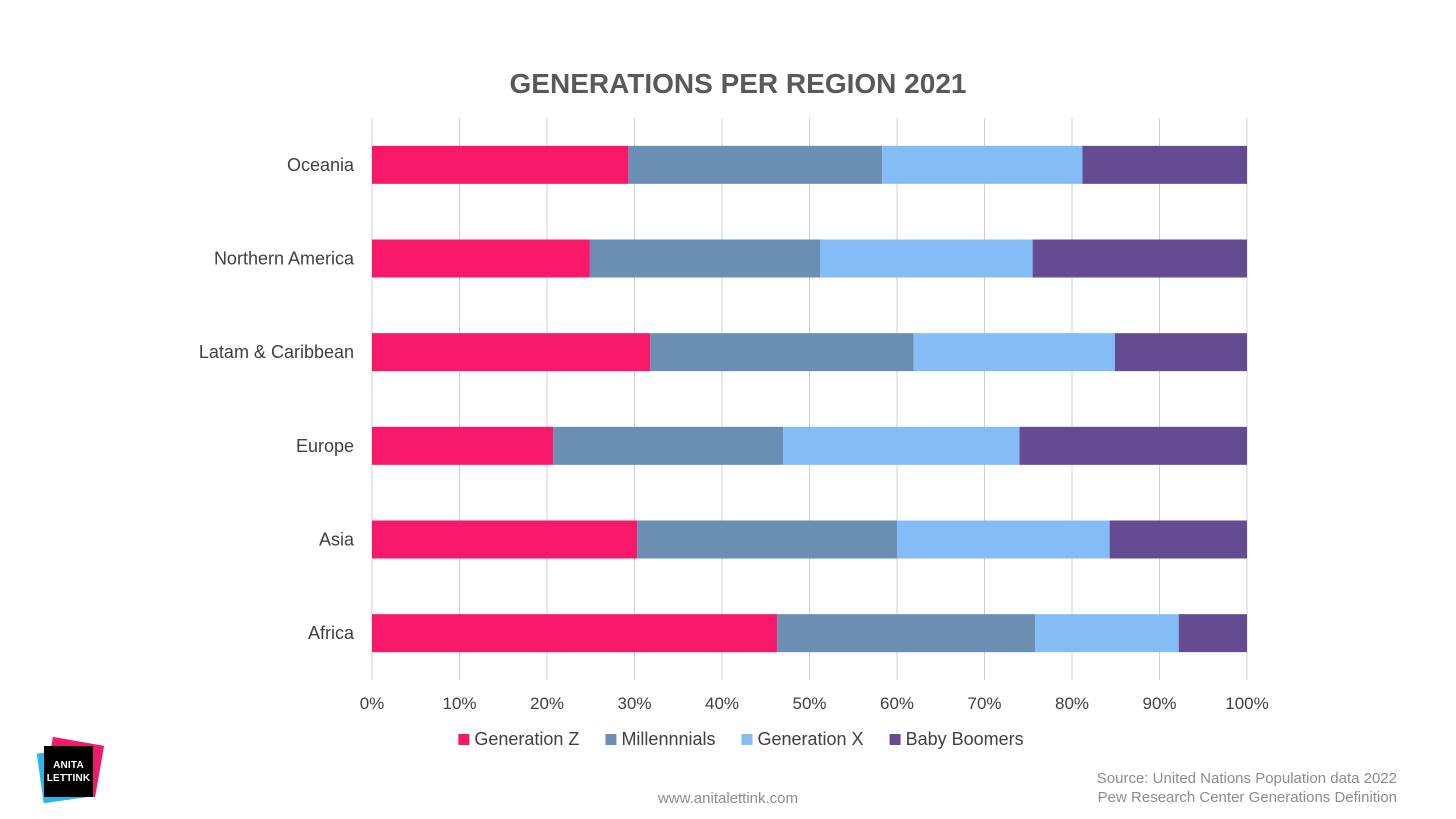 Image resolution: width=1456 pixels, height=819 pixels. I want to click on website-url: www.anitalettink.com, so click(728, 798).